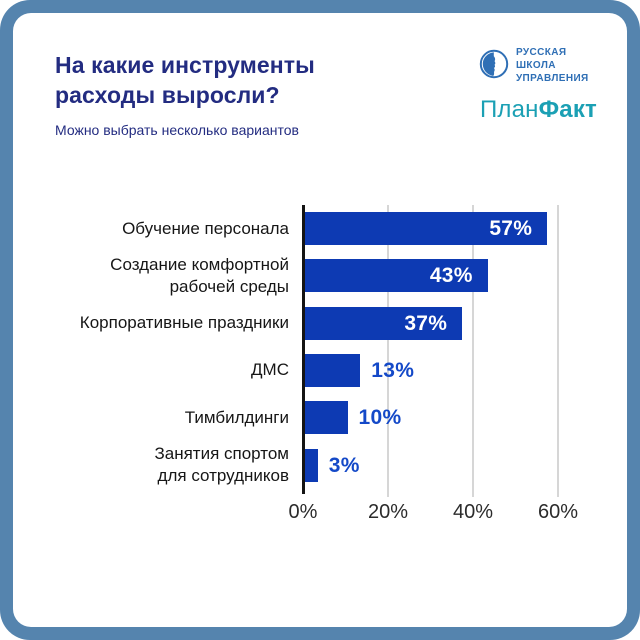 The height and width of the screenshot is (640, 640). I want to click on rsu-line-2: ШКОЛА, so click(535, 65).